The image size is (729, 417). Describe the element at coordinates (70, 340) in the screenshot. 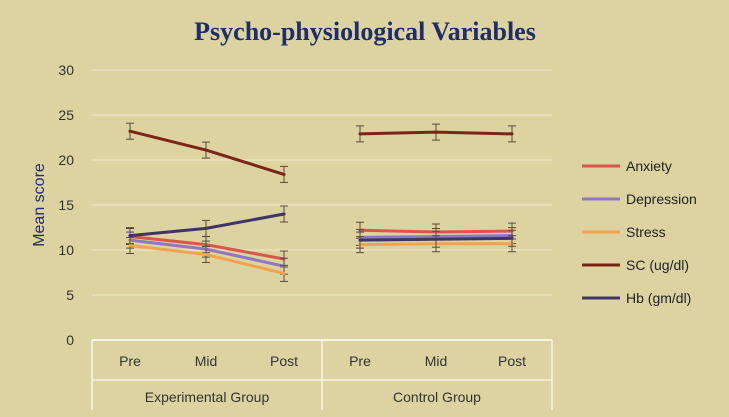

I see `y-tick-label: 0` at that location.